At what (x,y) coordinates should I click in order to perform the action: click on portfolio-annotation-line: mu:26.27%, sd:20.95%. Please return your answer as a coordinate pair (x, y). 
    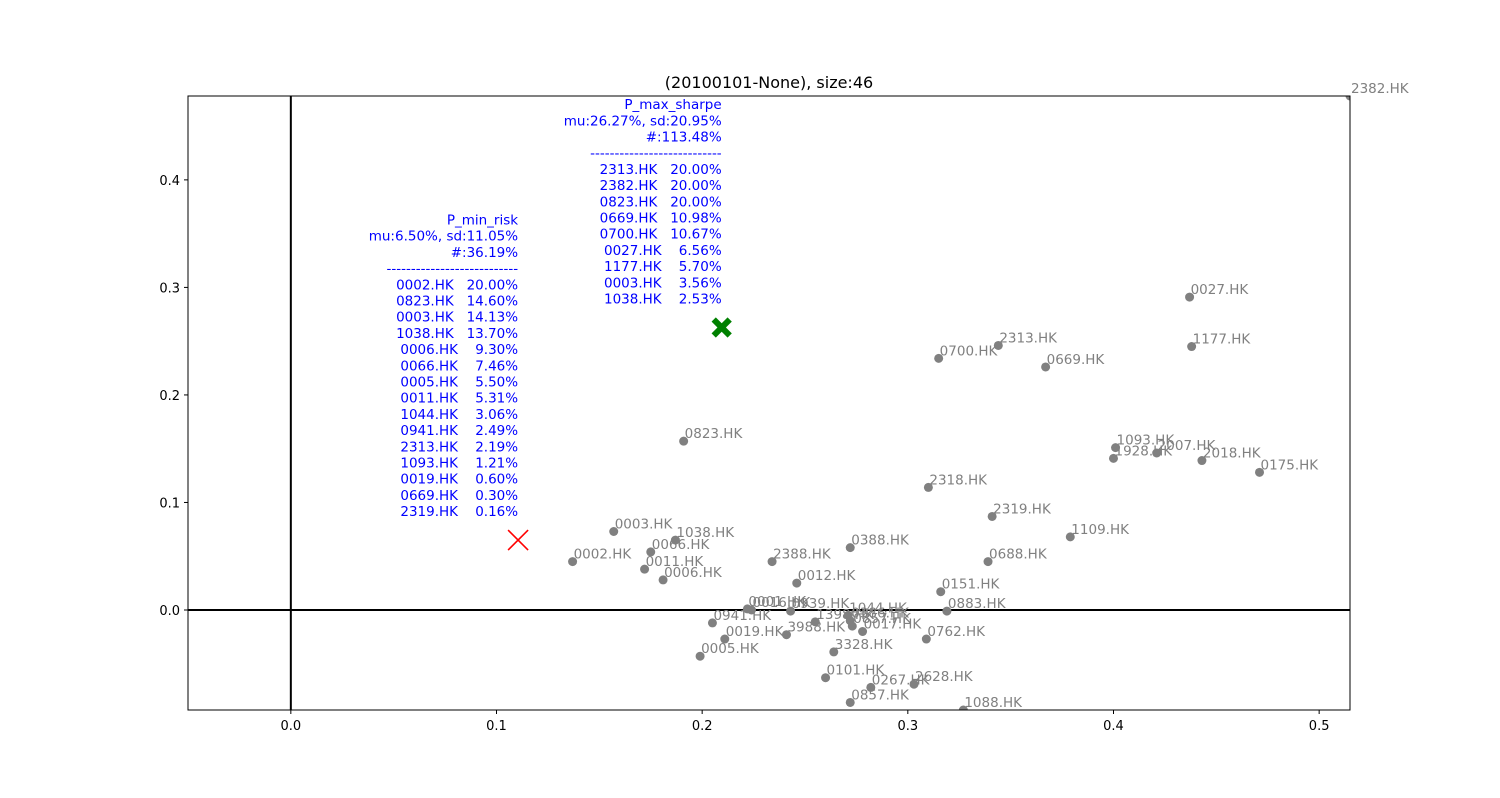
    Looking at the image, I should click on (643, 121).